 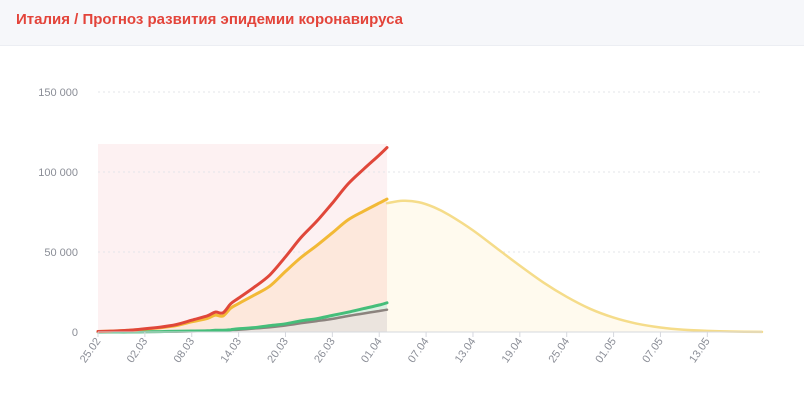 I want to click on x-tick-label: 07.05, so click(x=653, y=350).